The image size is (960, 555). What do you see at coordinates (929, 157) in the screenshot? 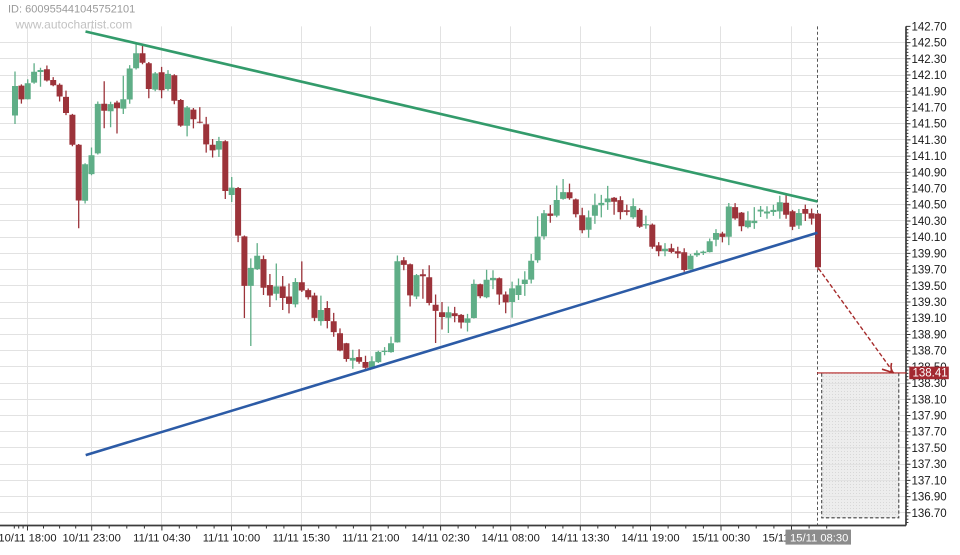
I see `svg-text: 141.10` at bounding box center [929, 157].